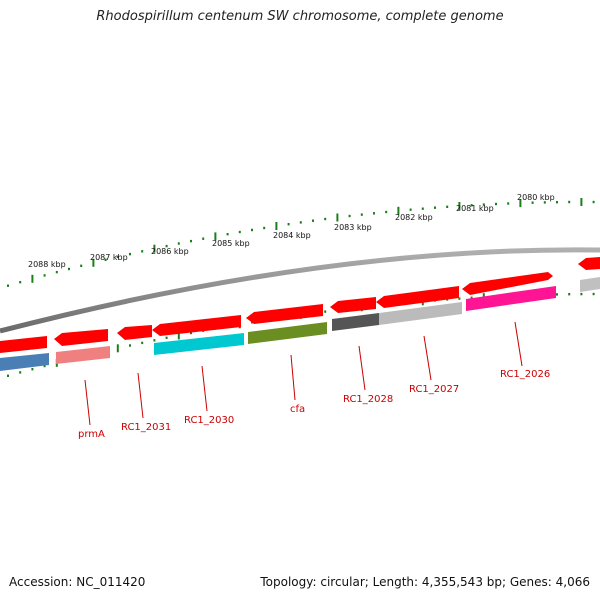 The height and width of the screenshot is (600, 600). Describe the element at coordinates (170, 251) in the screenshot. I see `scale-label: 2086 kbp` at that location.